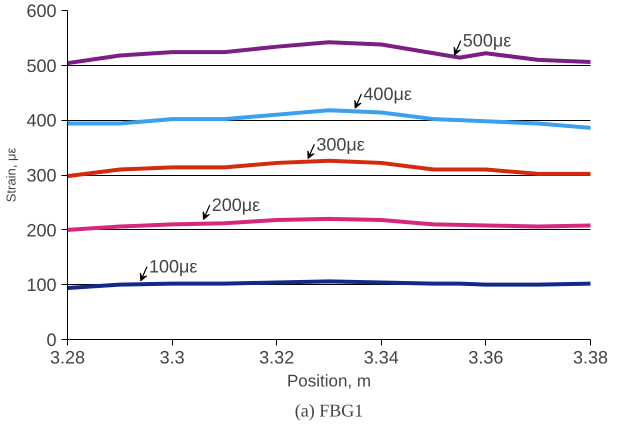 The width and height of the screenshot is (624, 430). Describe the element at coordinates (236, 205) in the screenshot. I see `annotation: 200με` at that location.